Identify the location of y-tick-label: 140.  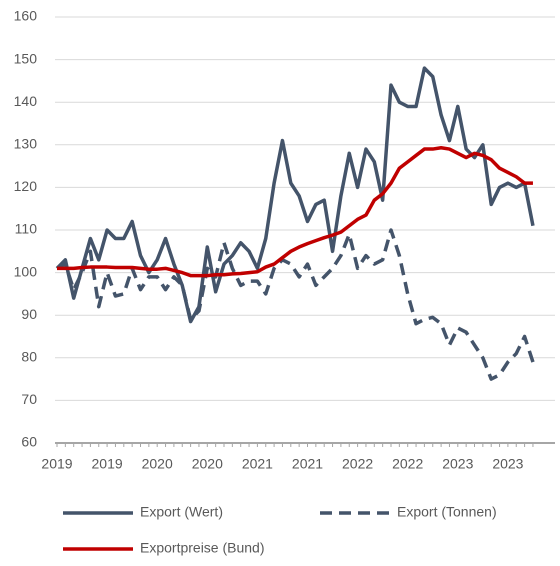
(26, 101).